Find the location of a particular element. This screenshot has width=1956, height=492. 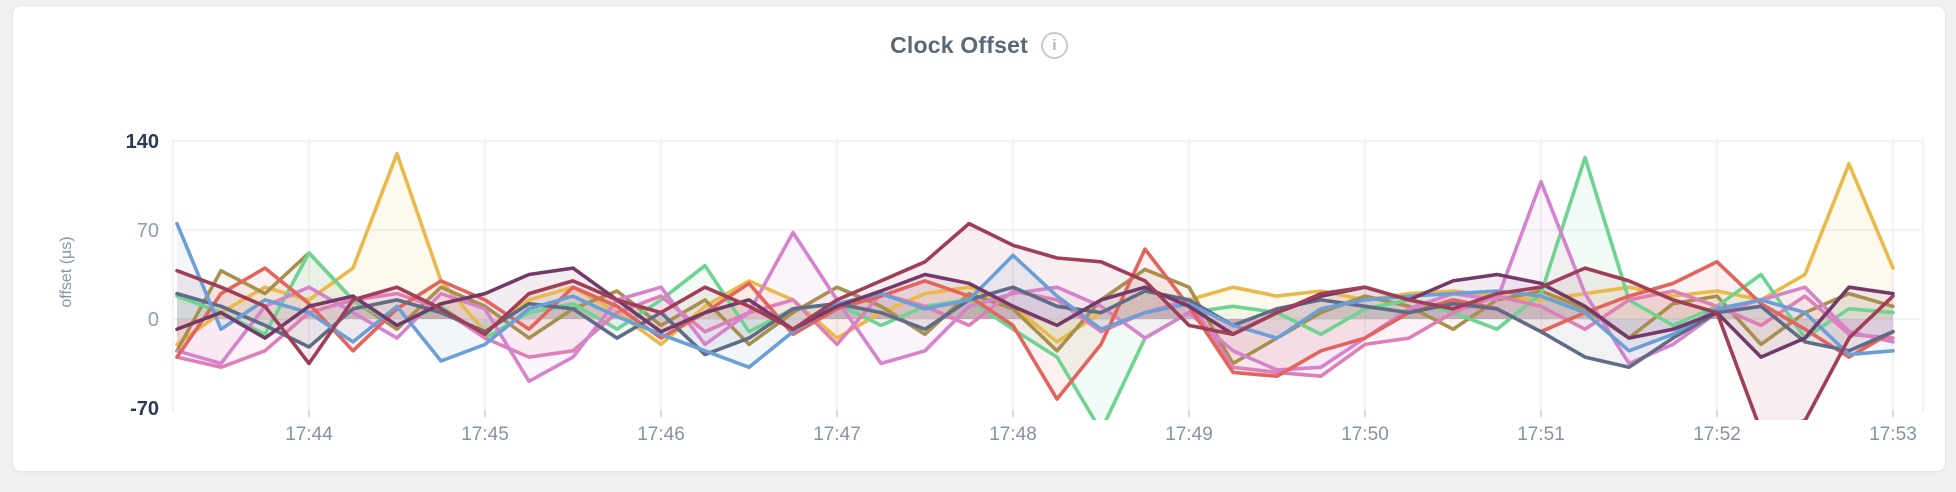

x-tick-label: 17:44 is located at coordinates (309, 434).